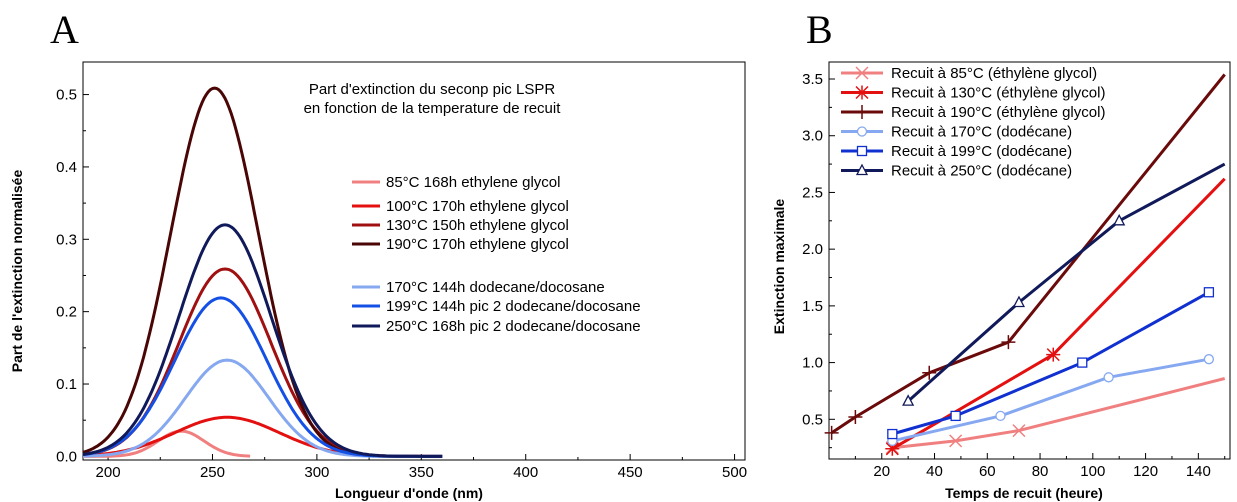 The width and height of the screenshot is (1237, 502). I want to click on y-axis-label-a: Part de l'extinction normalisée, so click(17, 271).